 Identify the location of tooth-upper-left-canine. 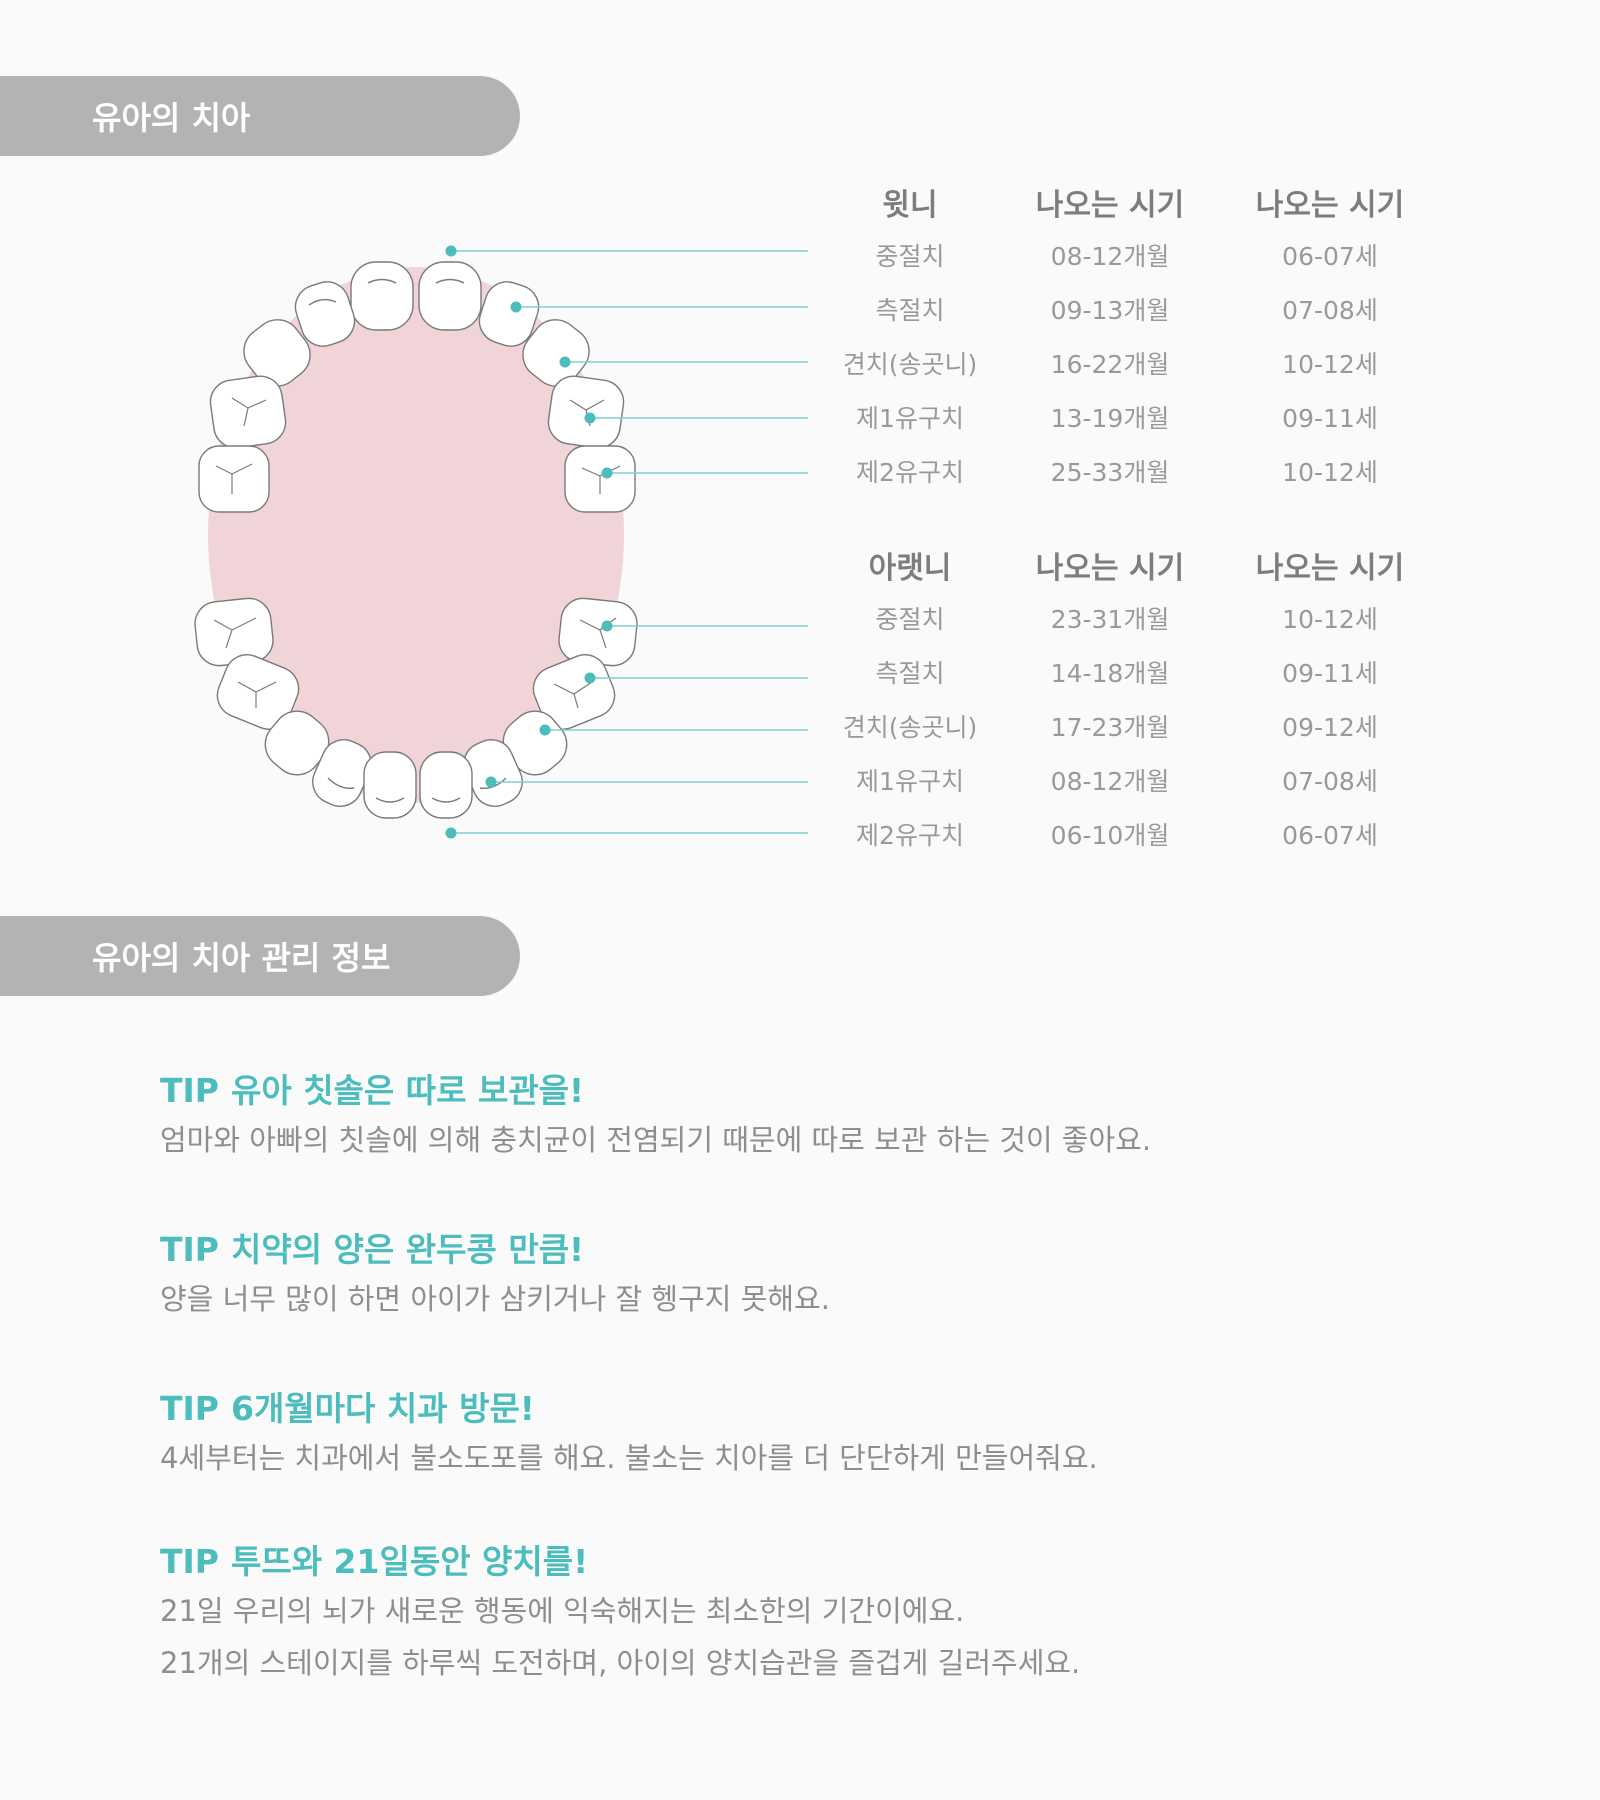
(556, 353).